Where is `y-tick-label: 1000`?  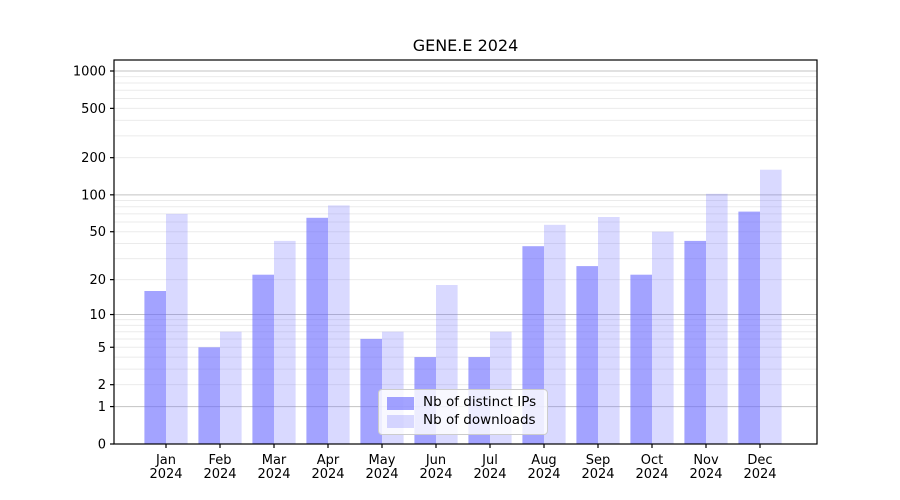
y-tick-label: 1000 is located at coordinates (89, 72).